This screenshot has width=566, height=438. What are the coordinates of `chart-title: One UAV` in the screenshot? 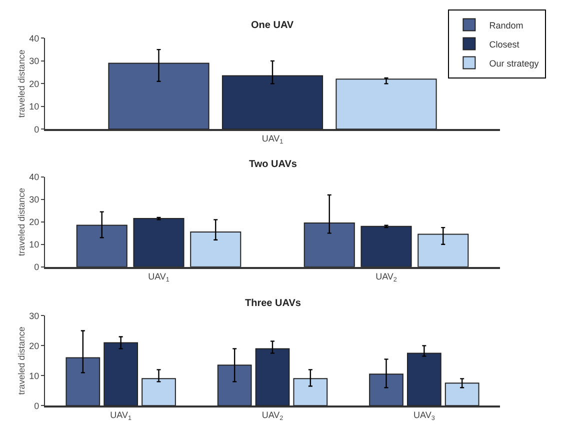 It's located at (272, 25).